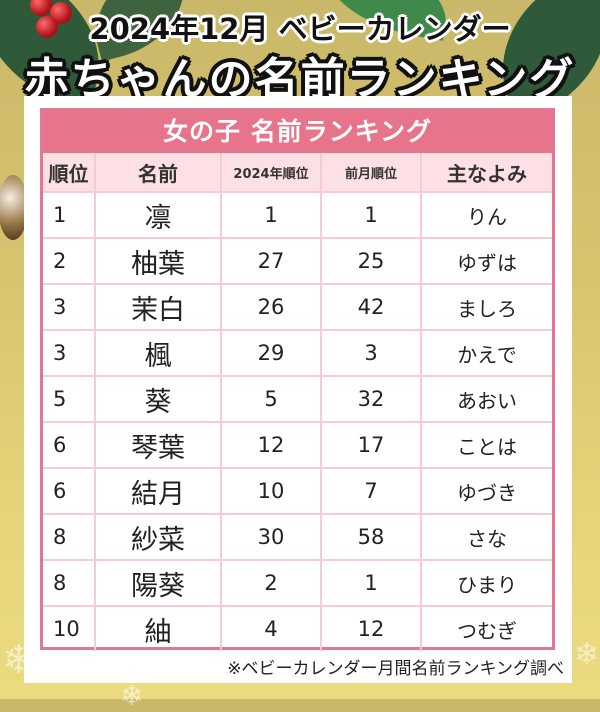  What do you see at coordinates (157, 582) in the screenshot?
I see `cell-name: 陽葵` at bounding box center [157, 582].